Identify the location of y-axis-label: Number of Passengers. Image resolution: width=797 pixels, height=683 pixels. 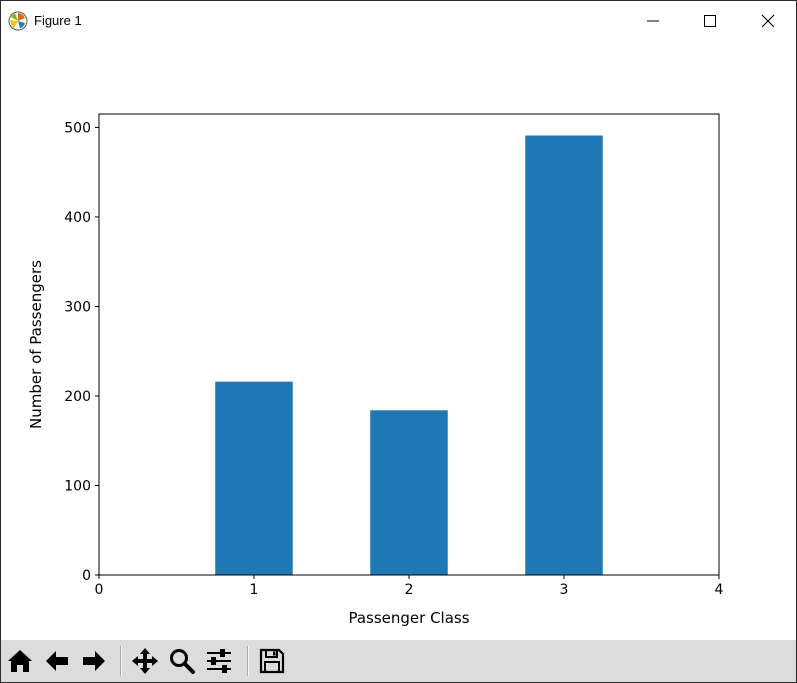
(36, 344).